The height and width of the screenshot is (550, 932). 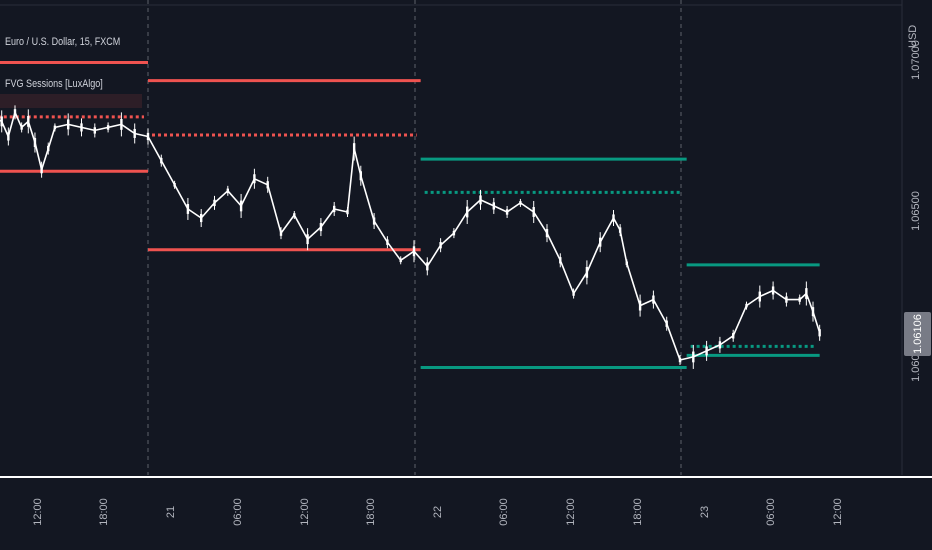 I want to click on last-price-marker: 1.06106, so click(x=917, y=333).